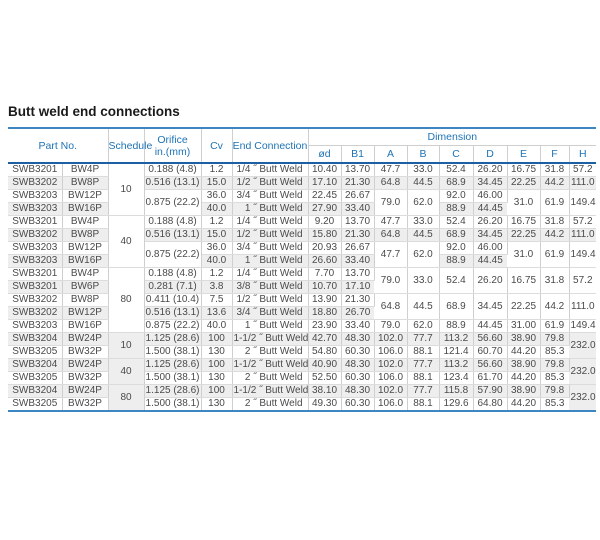  What do you see at coordinates (555, 202) in the screenshot?
I see `table-cell: 61.9` at bounding box center [555, 202].